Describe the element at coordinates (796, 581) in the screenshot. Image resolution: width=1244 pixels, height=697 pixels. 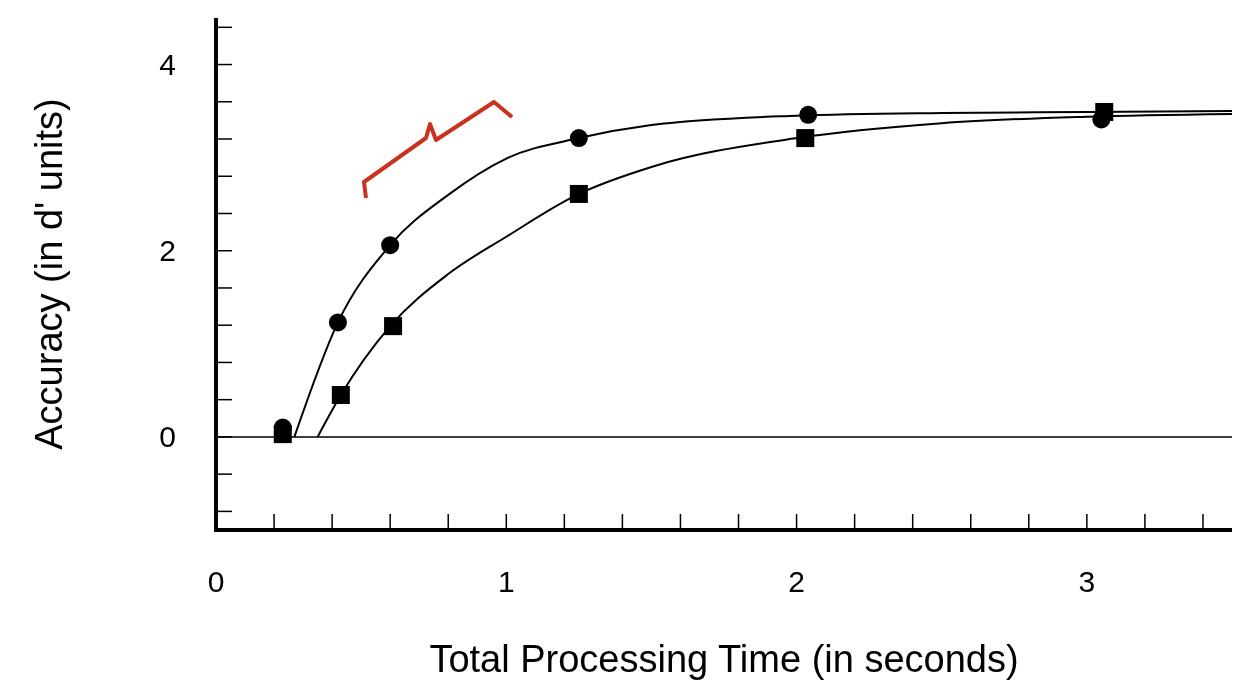
I see `x-tick-label: 2` at that location.